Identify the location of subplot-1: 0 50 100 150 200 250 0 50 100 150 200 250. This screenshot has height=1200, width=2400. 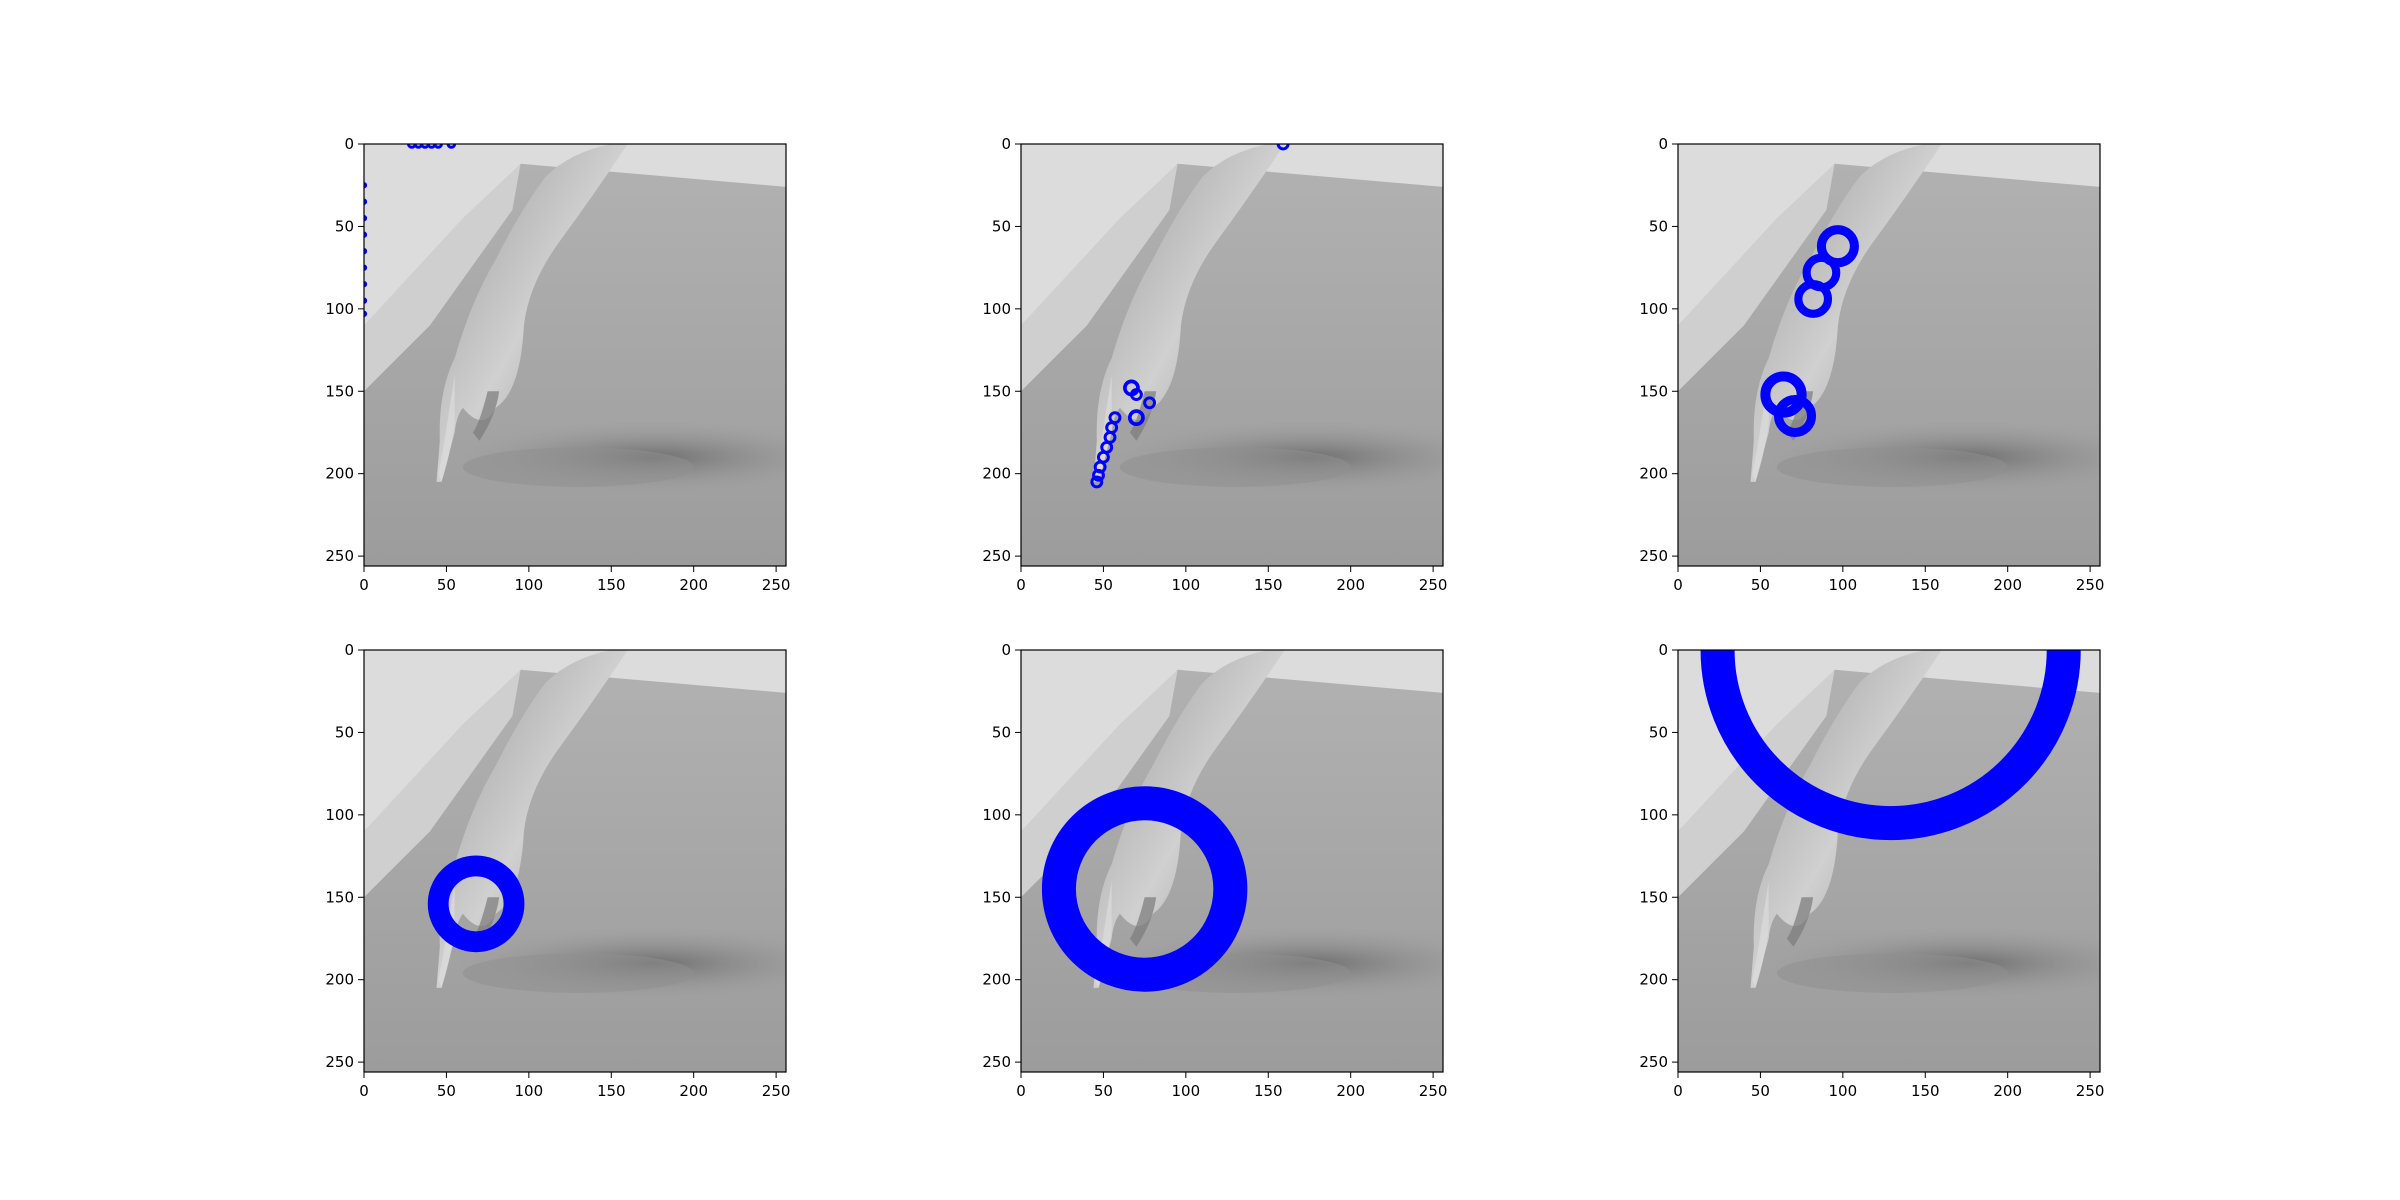
(558, 364).